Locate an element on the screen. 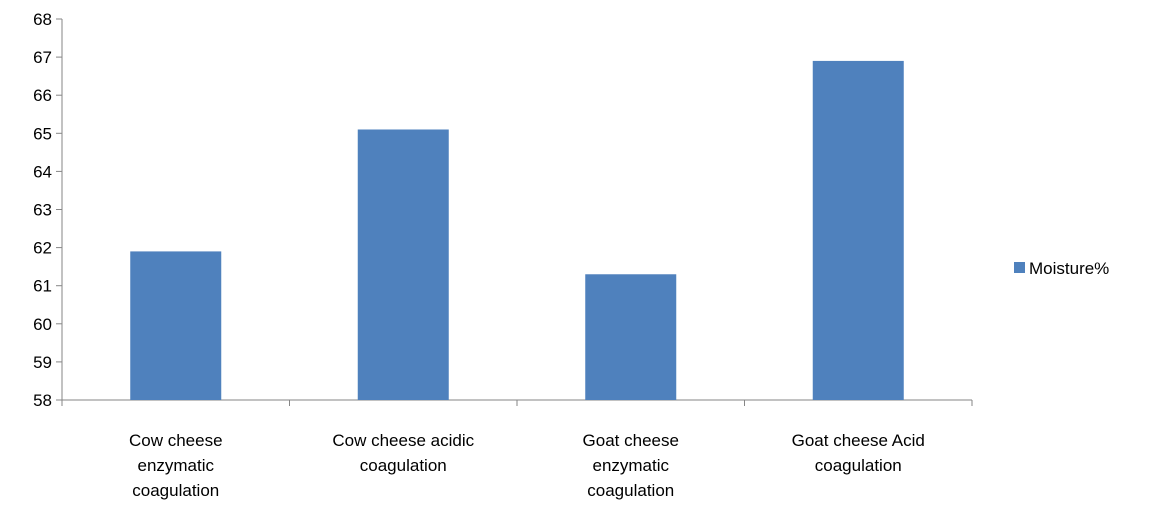 The width and height of the screenshot is (1151, 512). y-tick-label: 67 is located at coordinates (42, 57).